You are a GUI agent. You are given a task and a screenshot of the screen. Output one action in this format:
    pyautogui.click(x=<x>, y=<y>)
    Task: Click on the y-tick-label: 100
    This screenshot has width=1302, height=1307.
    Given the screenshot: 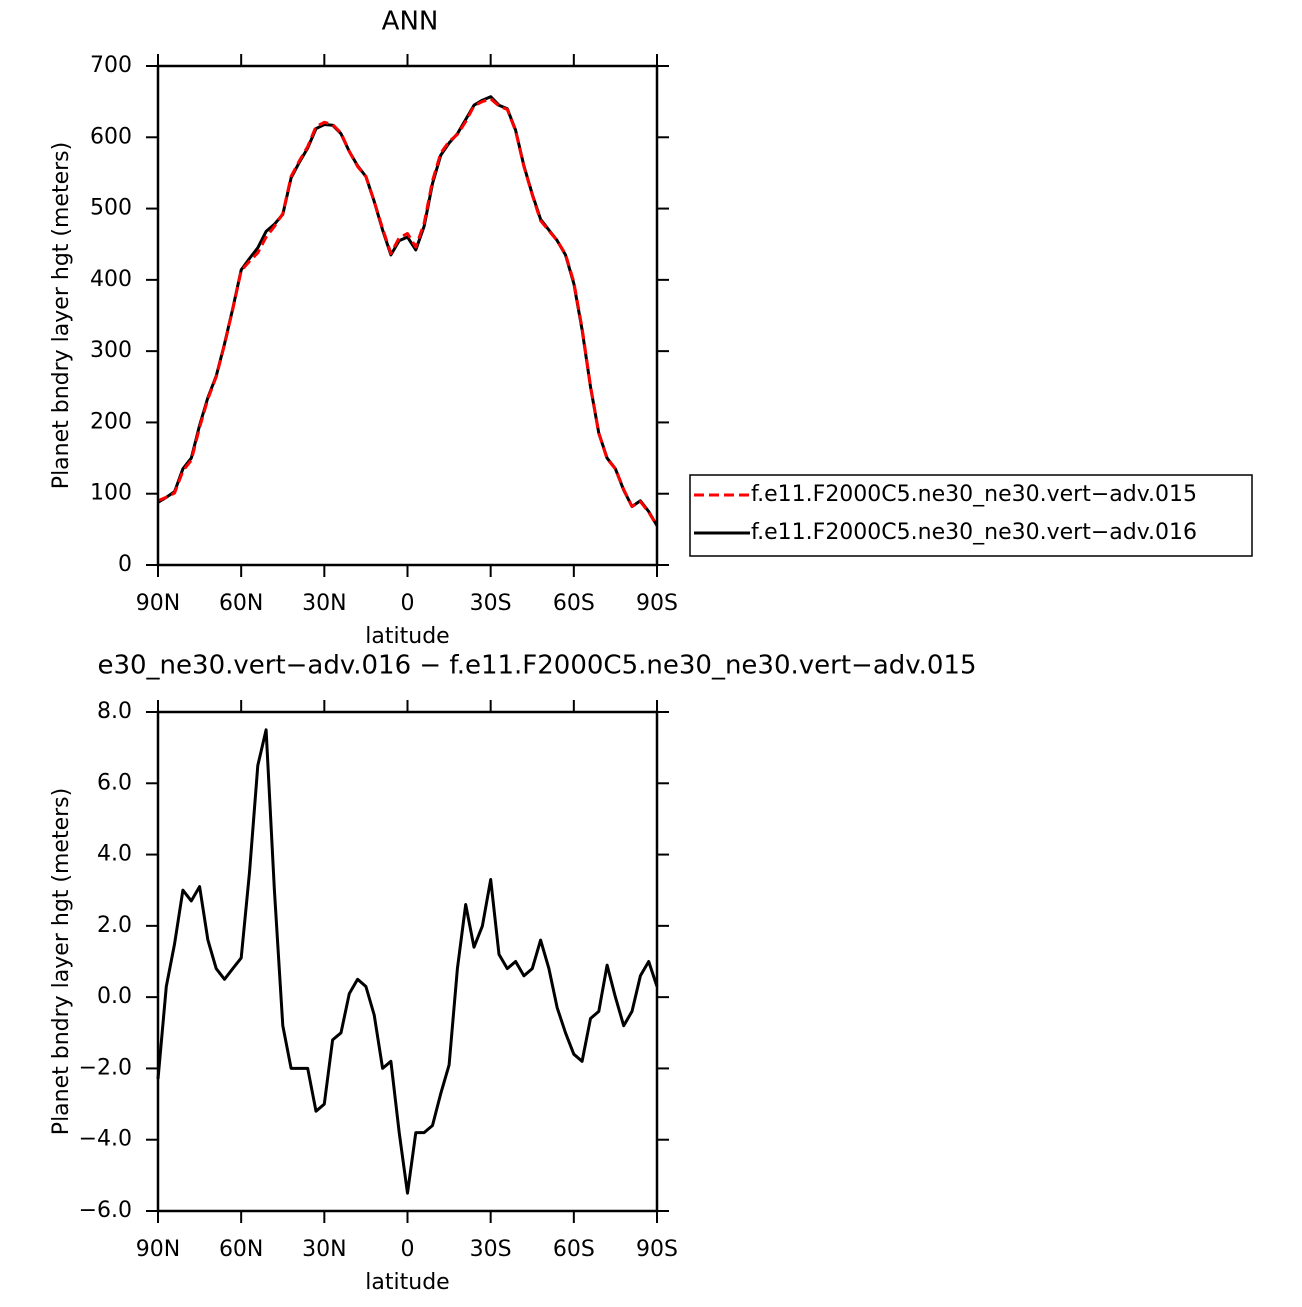 What is the action you would take?
    pyautogui.click(x=111, y=493)
    